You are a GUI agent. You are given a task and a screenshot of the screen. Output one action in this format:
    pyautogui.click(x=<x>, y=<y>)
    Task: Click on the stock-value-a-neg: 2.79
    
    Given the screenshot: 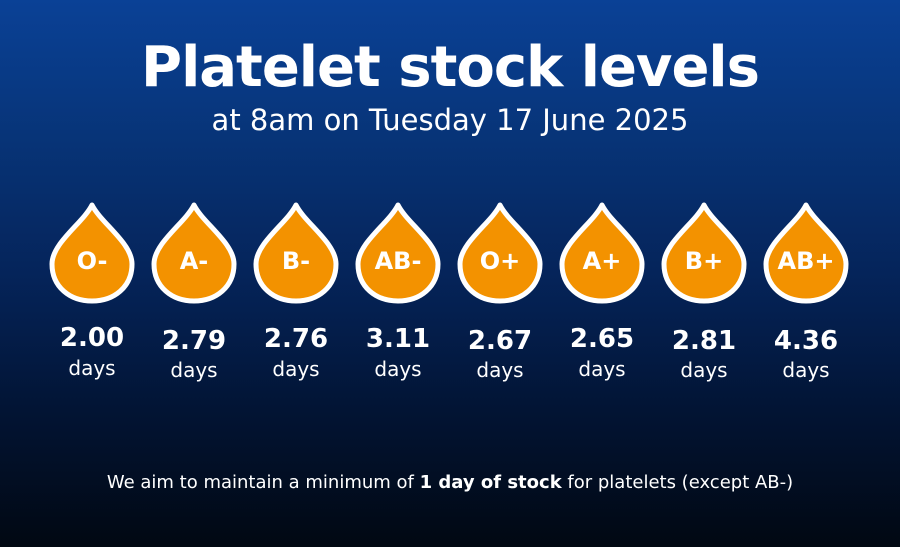 What is the action you would take?
    pyautogui.click(x=194, y=341)
    